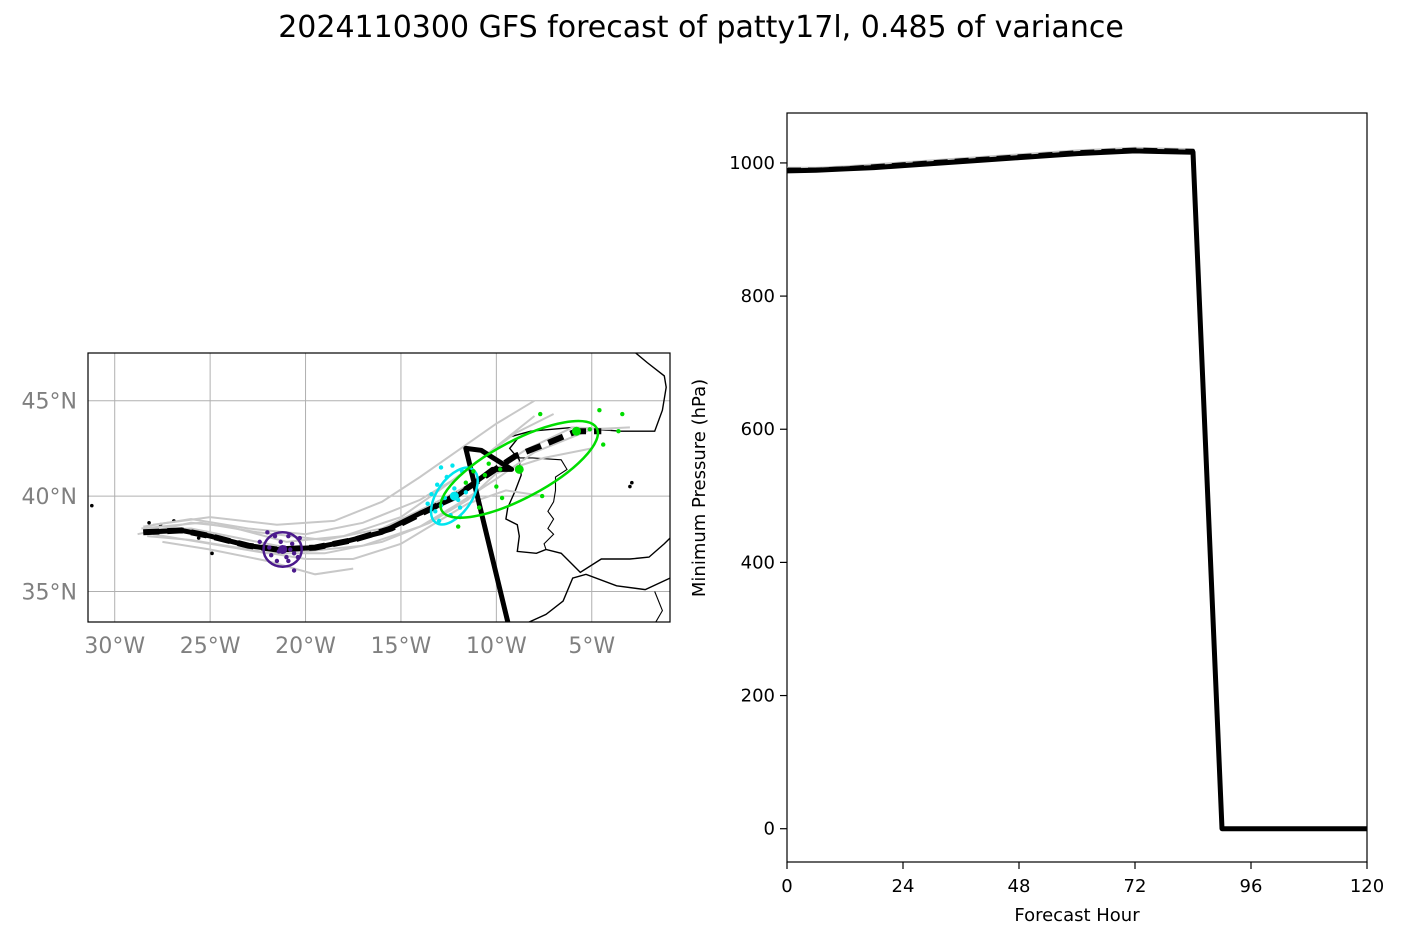 The image size is (1402, 941). I want to click on ensemble-tracks, so click(383, 487).